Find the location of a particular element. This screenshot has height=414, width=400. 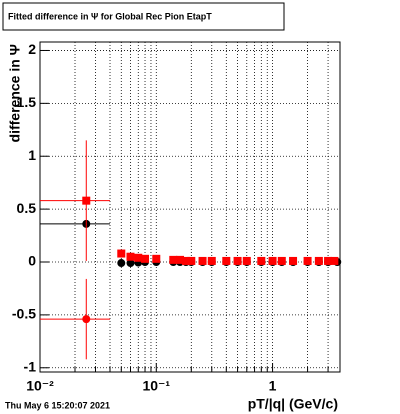

y-tick-label: 0.5 is located at coordinates (27, 208).